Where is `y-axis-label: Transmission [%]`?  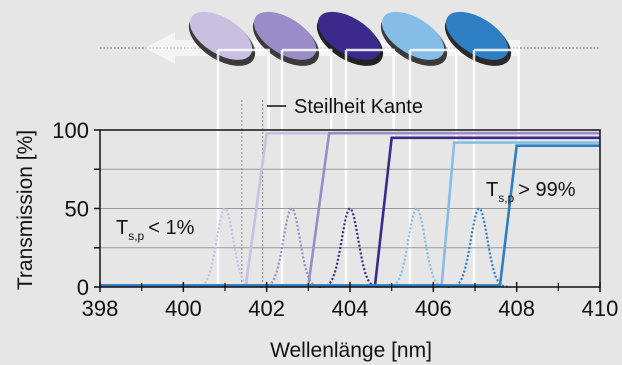
y-axis-label: Transmission [%] is located at coordinates (25, 210).